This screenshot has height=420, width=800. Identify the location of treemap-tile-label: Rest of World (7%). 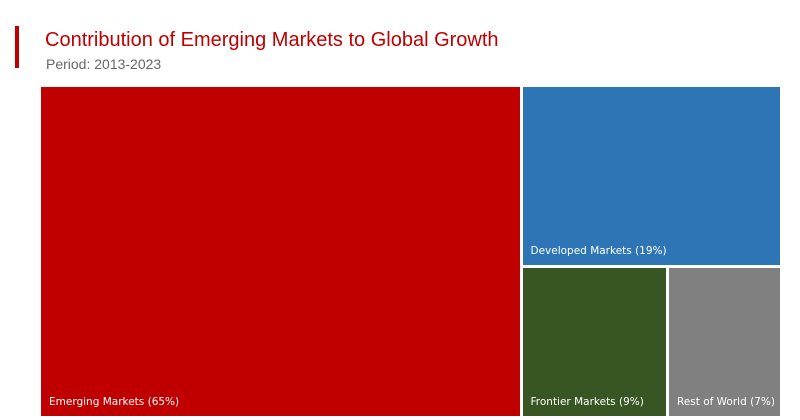
(726, 402).